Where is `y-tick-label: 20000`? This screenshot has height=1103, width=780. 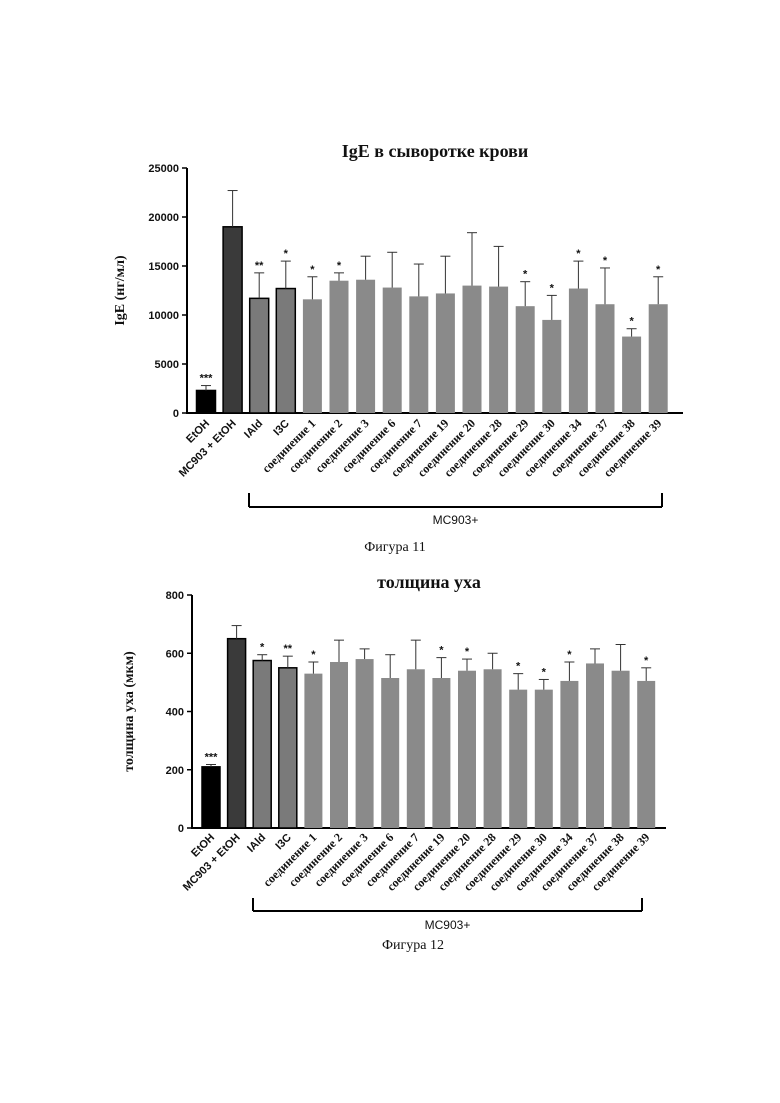
y-tick-label: 20000 is located at coordinates (163, 218).